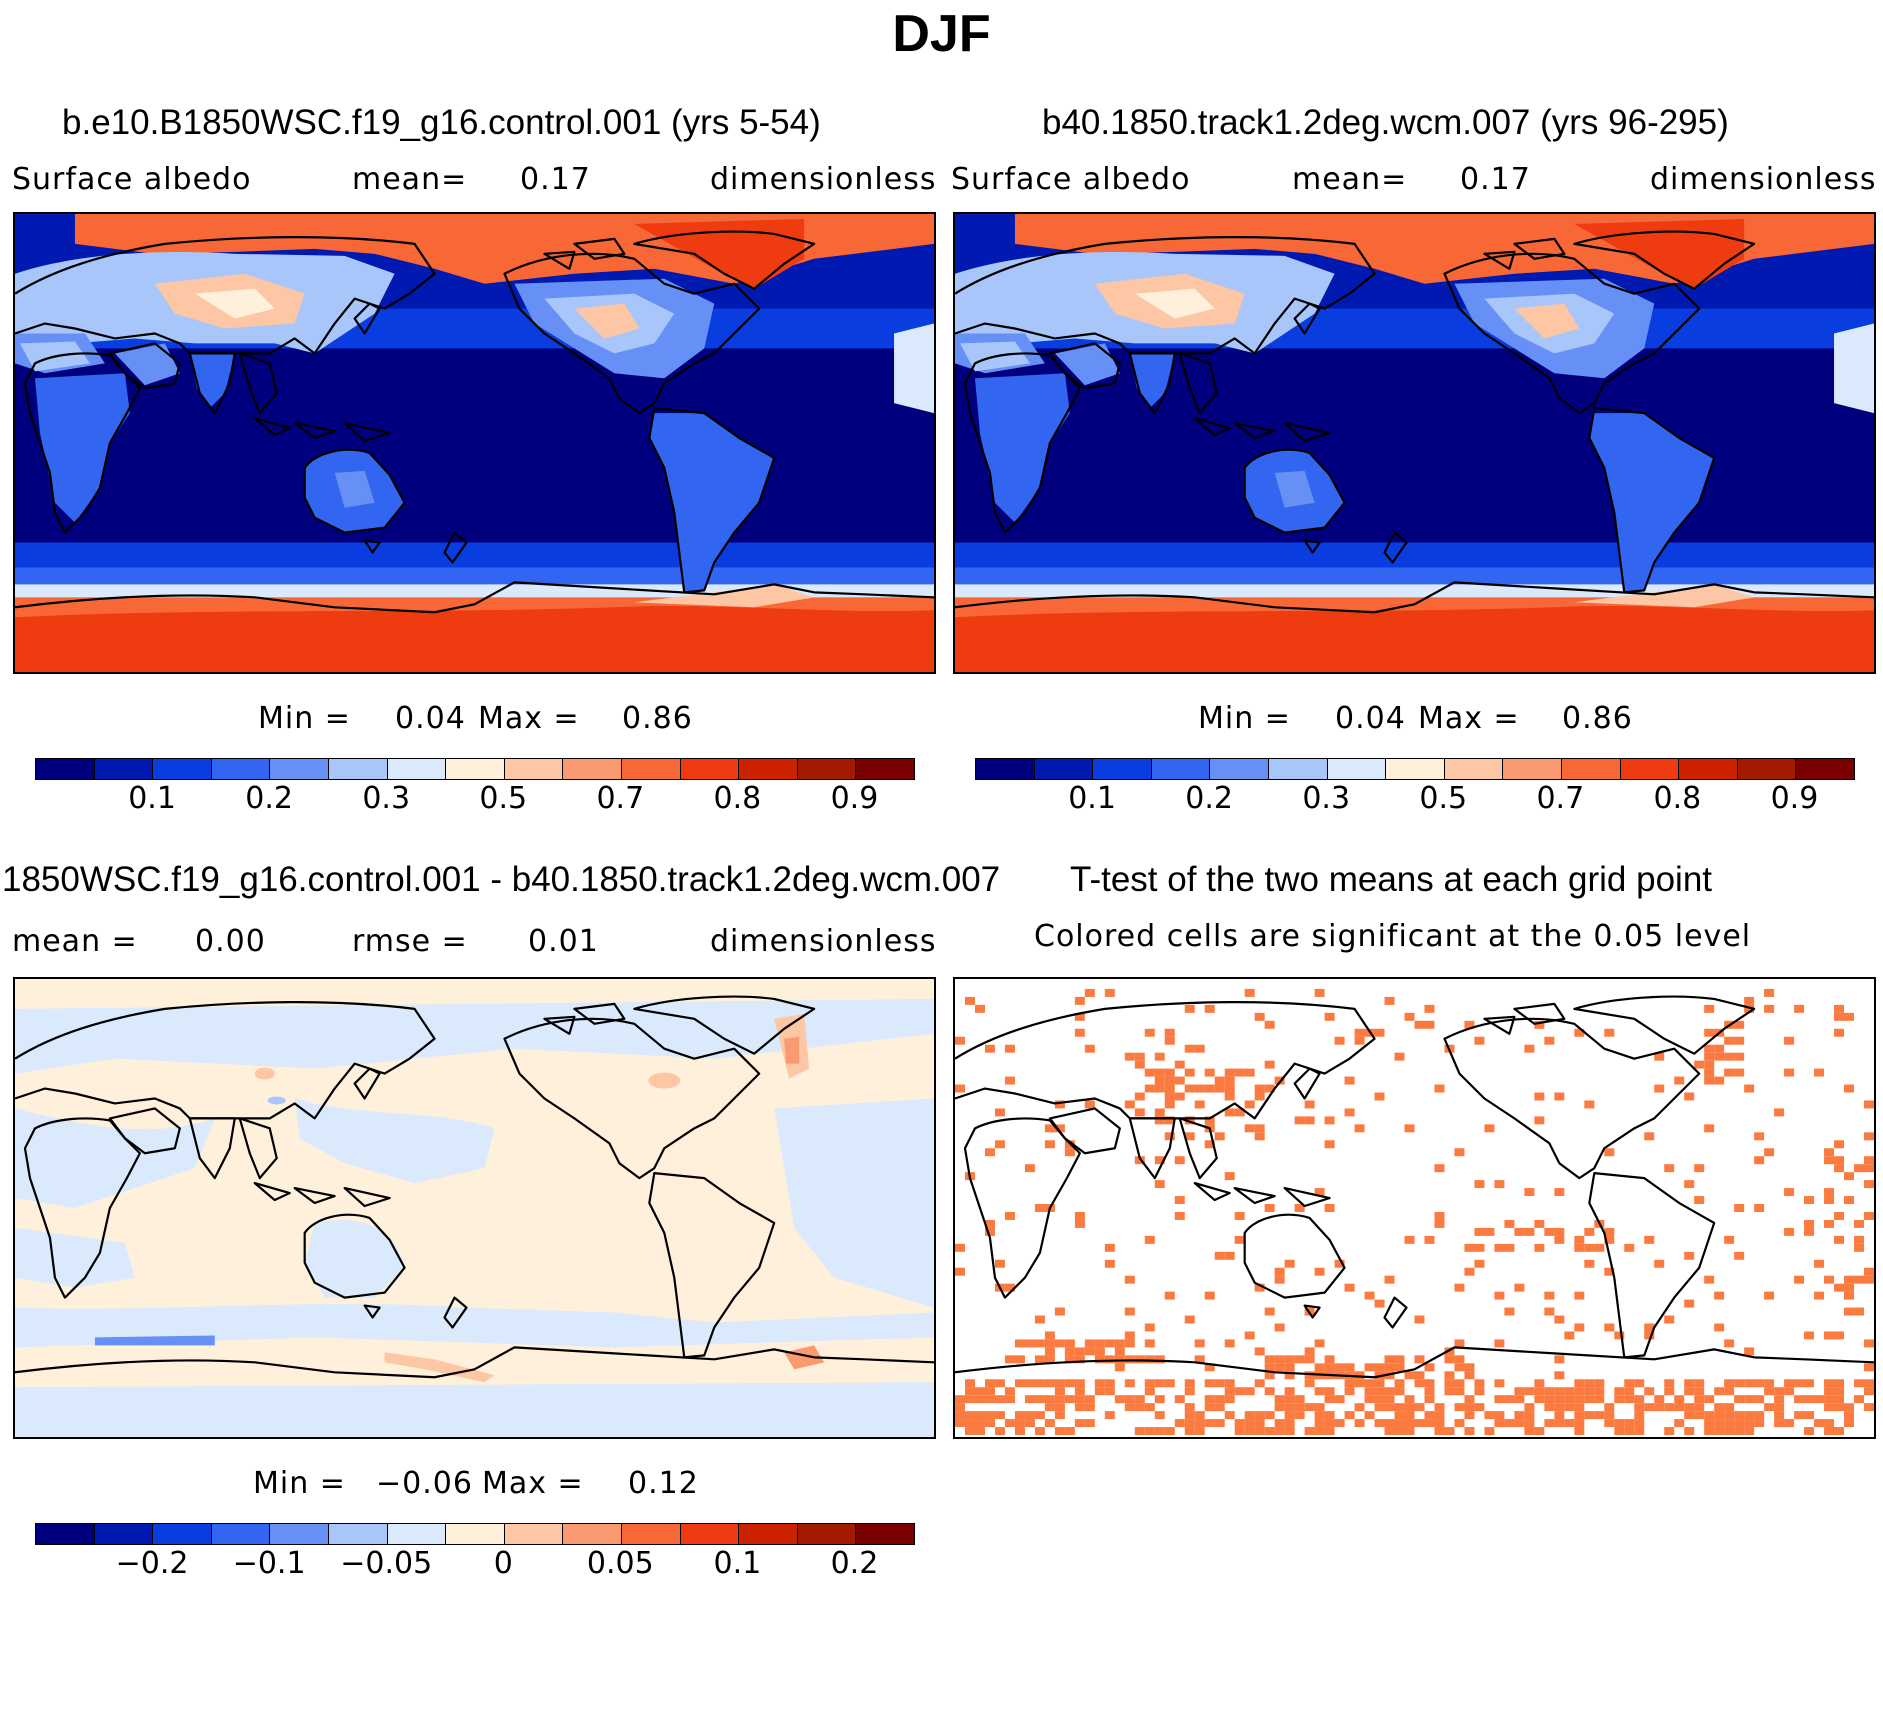  What do you see at coordinates (152, 798) in the screenshot?
I see `colorbar-tick-label: 0.1` at bounding box center [152, 798].